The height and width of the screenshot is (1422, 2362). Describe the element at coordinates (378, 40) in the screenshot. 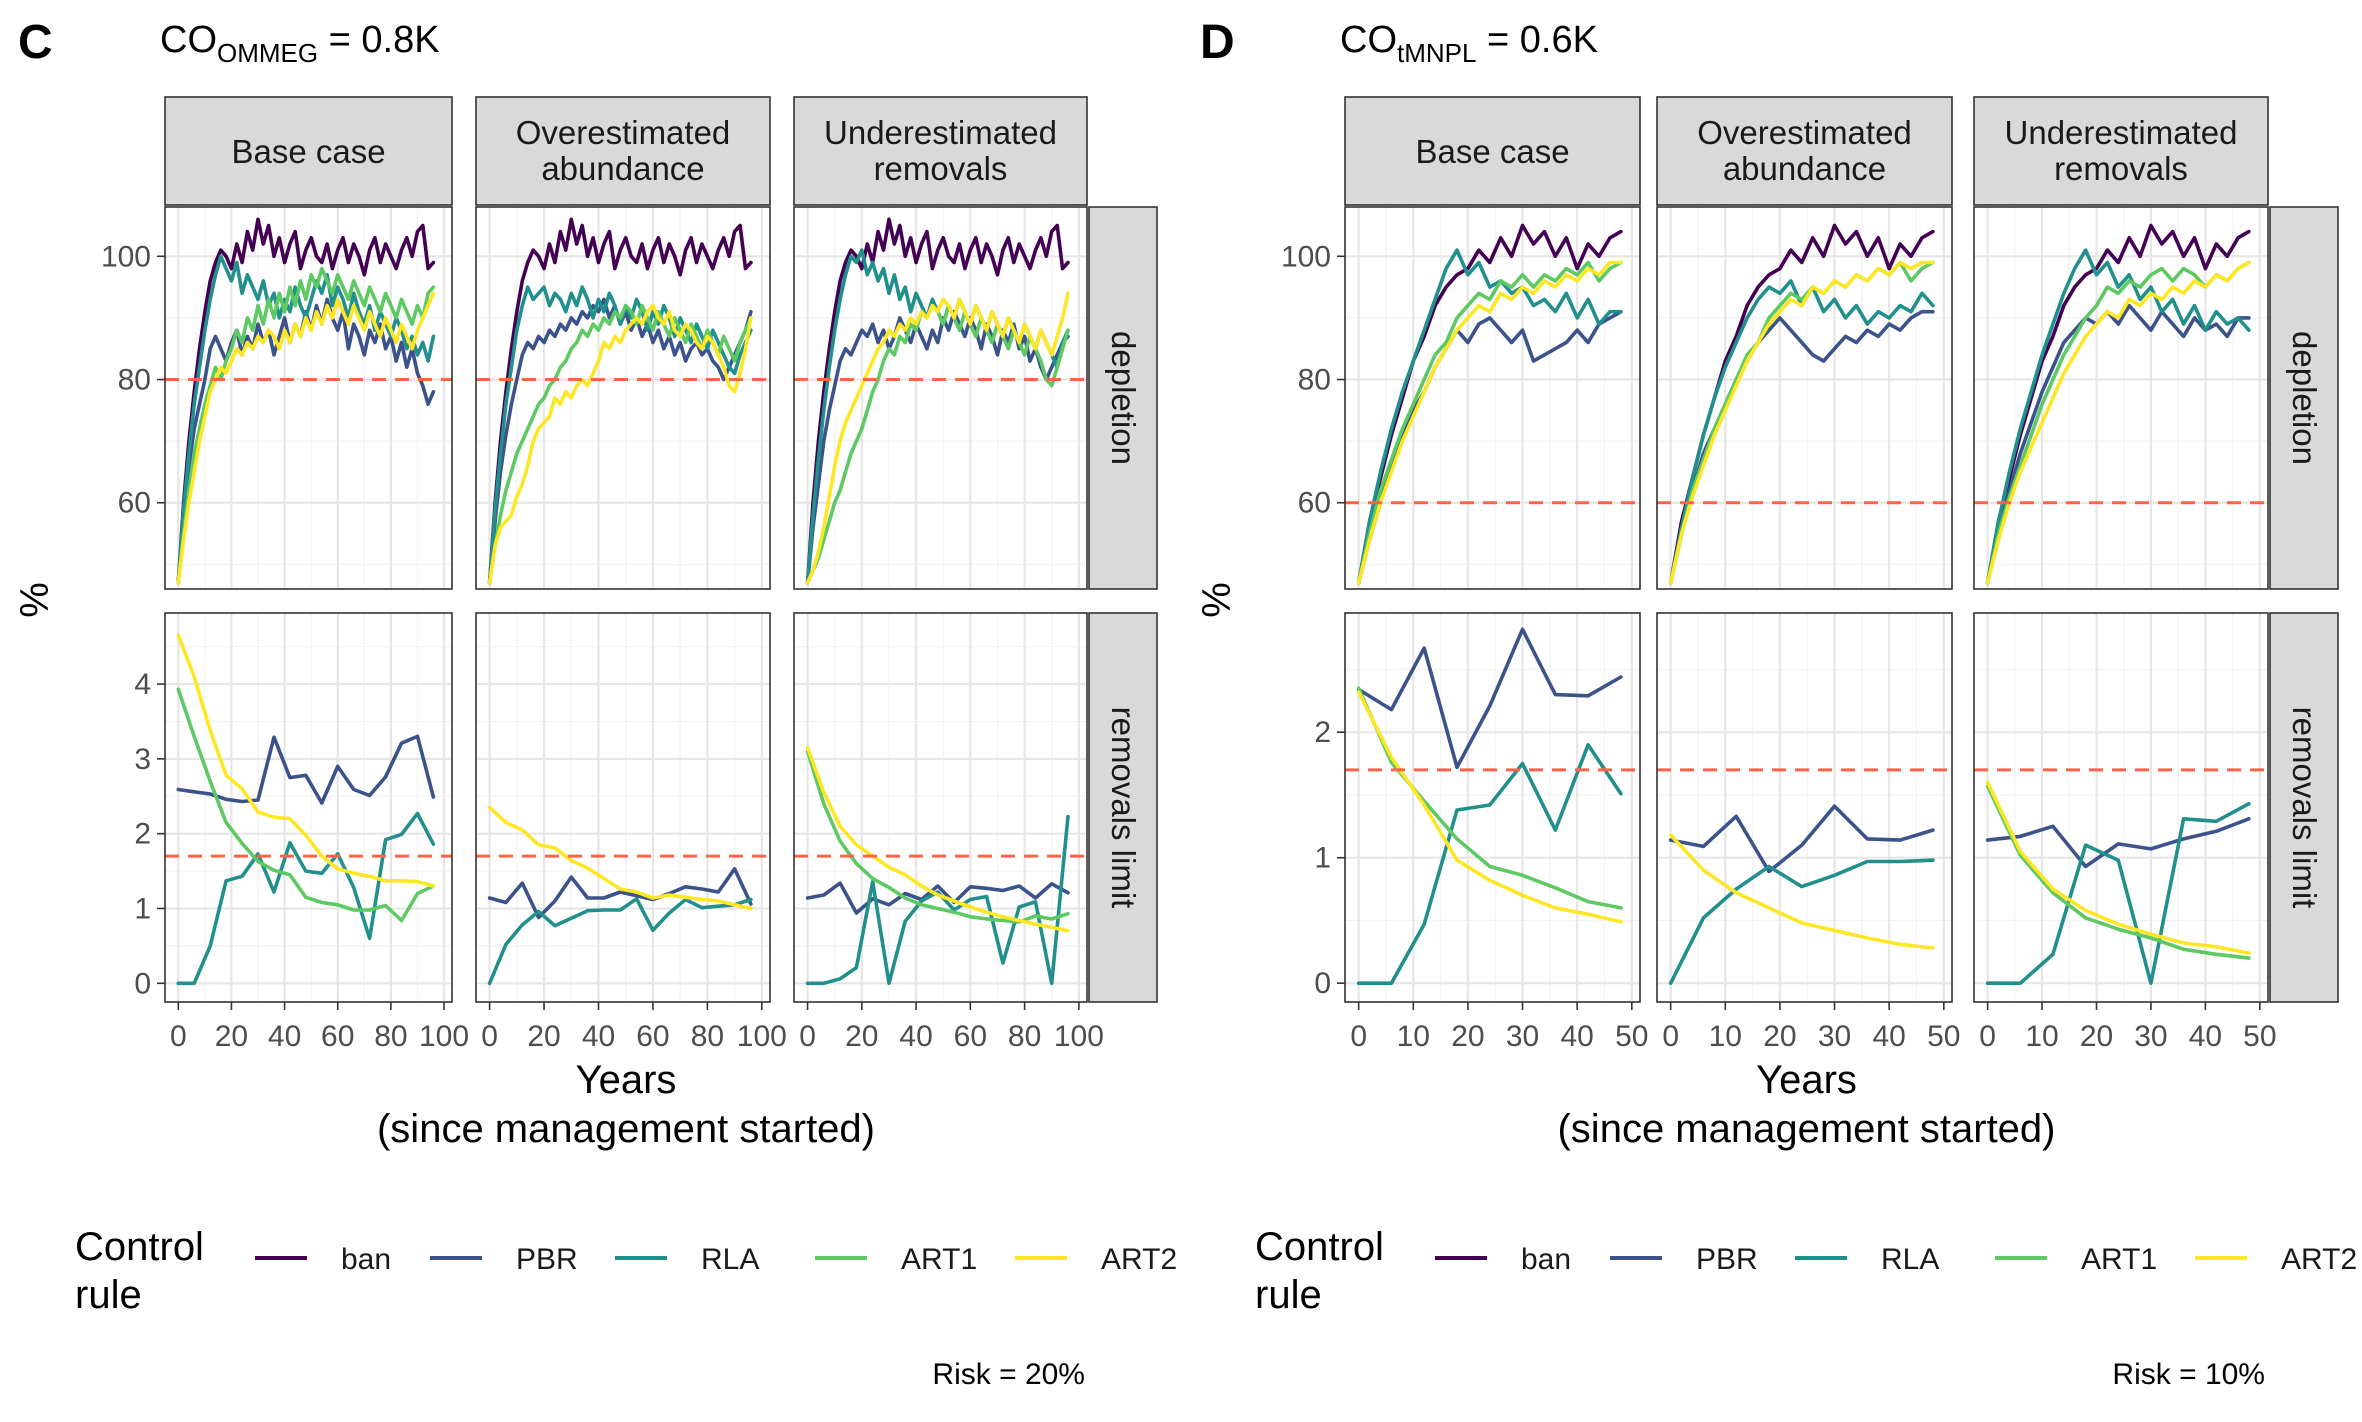

I see `title-rest: = 0.8K` at that location.